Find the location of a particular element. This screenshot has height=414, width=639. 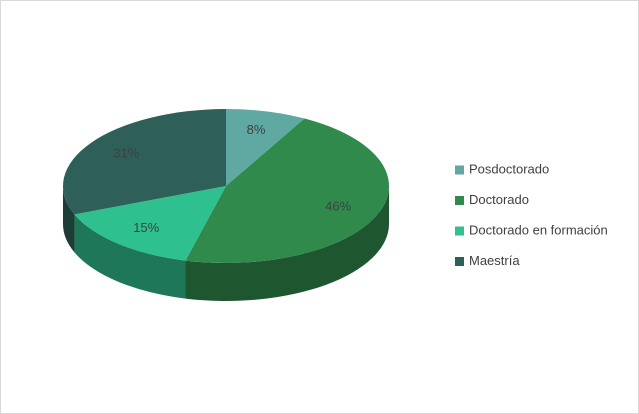

data-label: 8% is located at coordinates (256, 129).